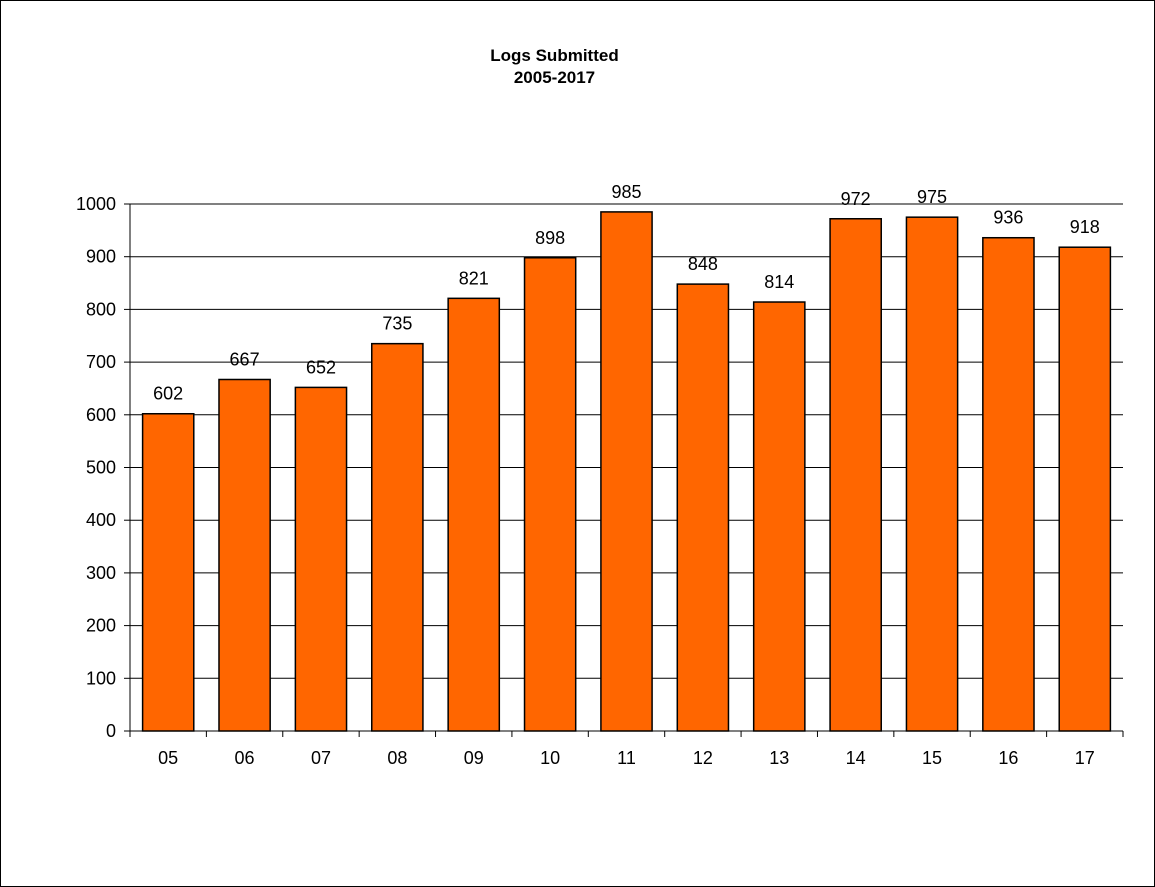 Image resolution: width=1155 pixels, height=887 pixels. Describe the element at coordinates (932, 758) in the screenshot. I see `x-tick-label: 15` at that location.